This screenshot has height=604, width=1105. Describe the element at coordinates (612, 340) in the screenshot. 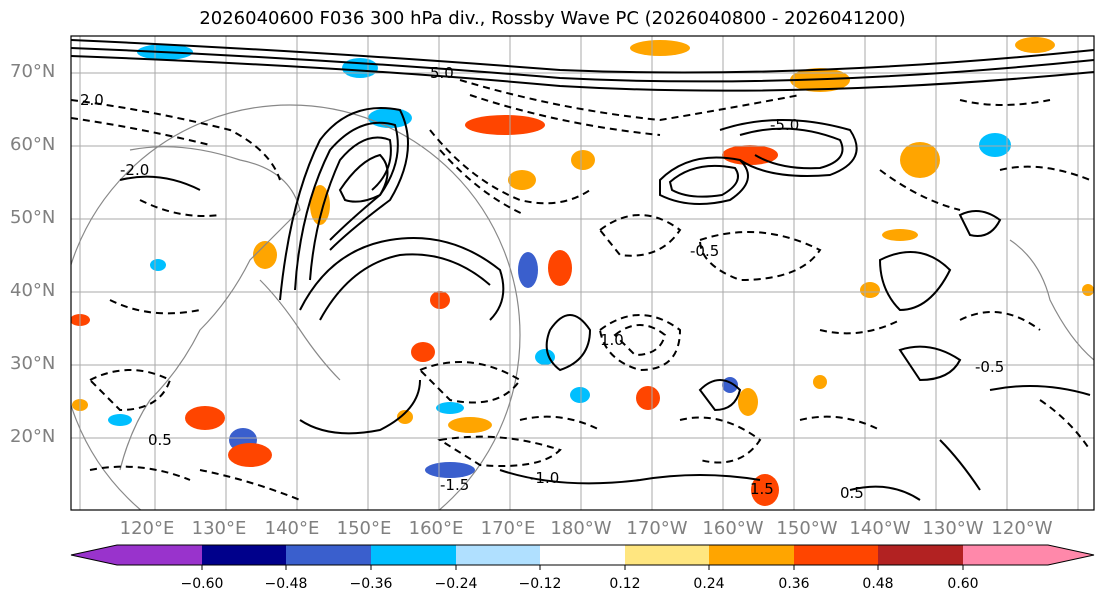

I see `contour-label: 1.0` at that location.